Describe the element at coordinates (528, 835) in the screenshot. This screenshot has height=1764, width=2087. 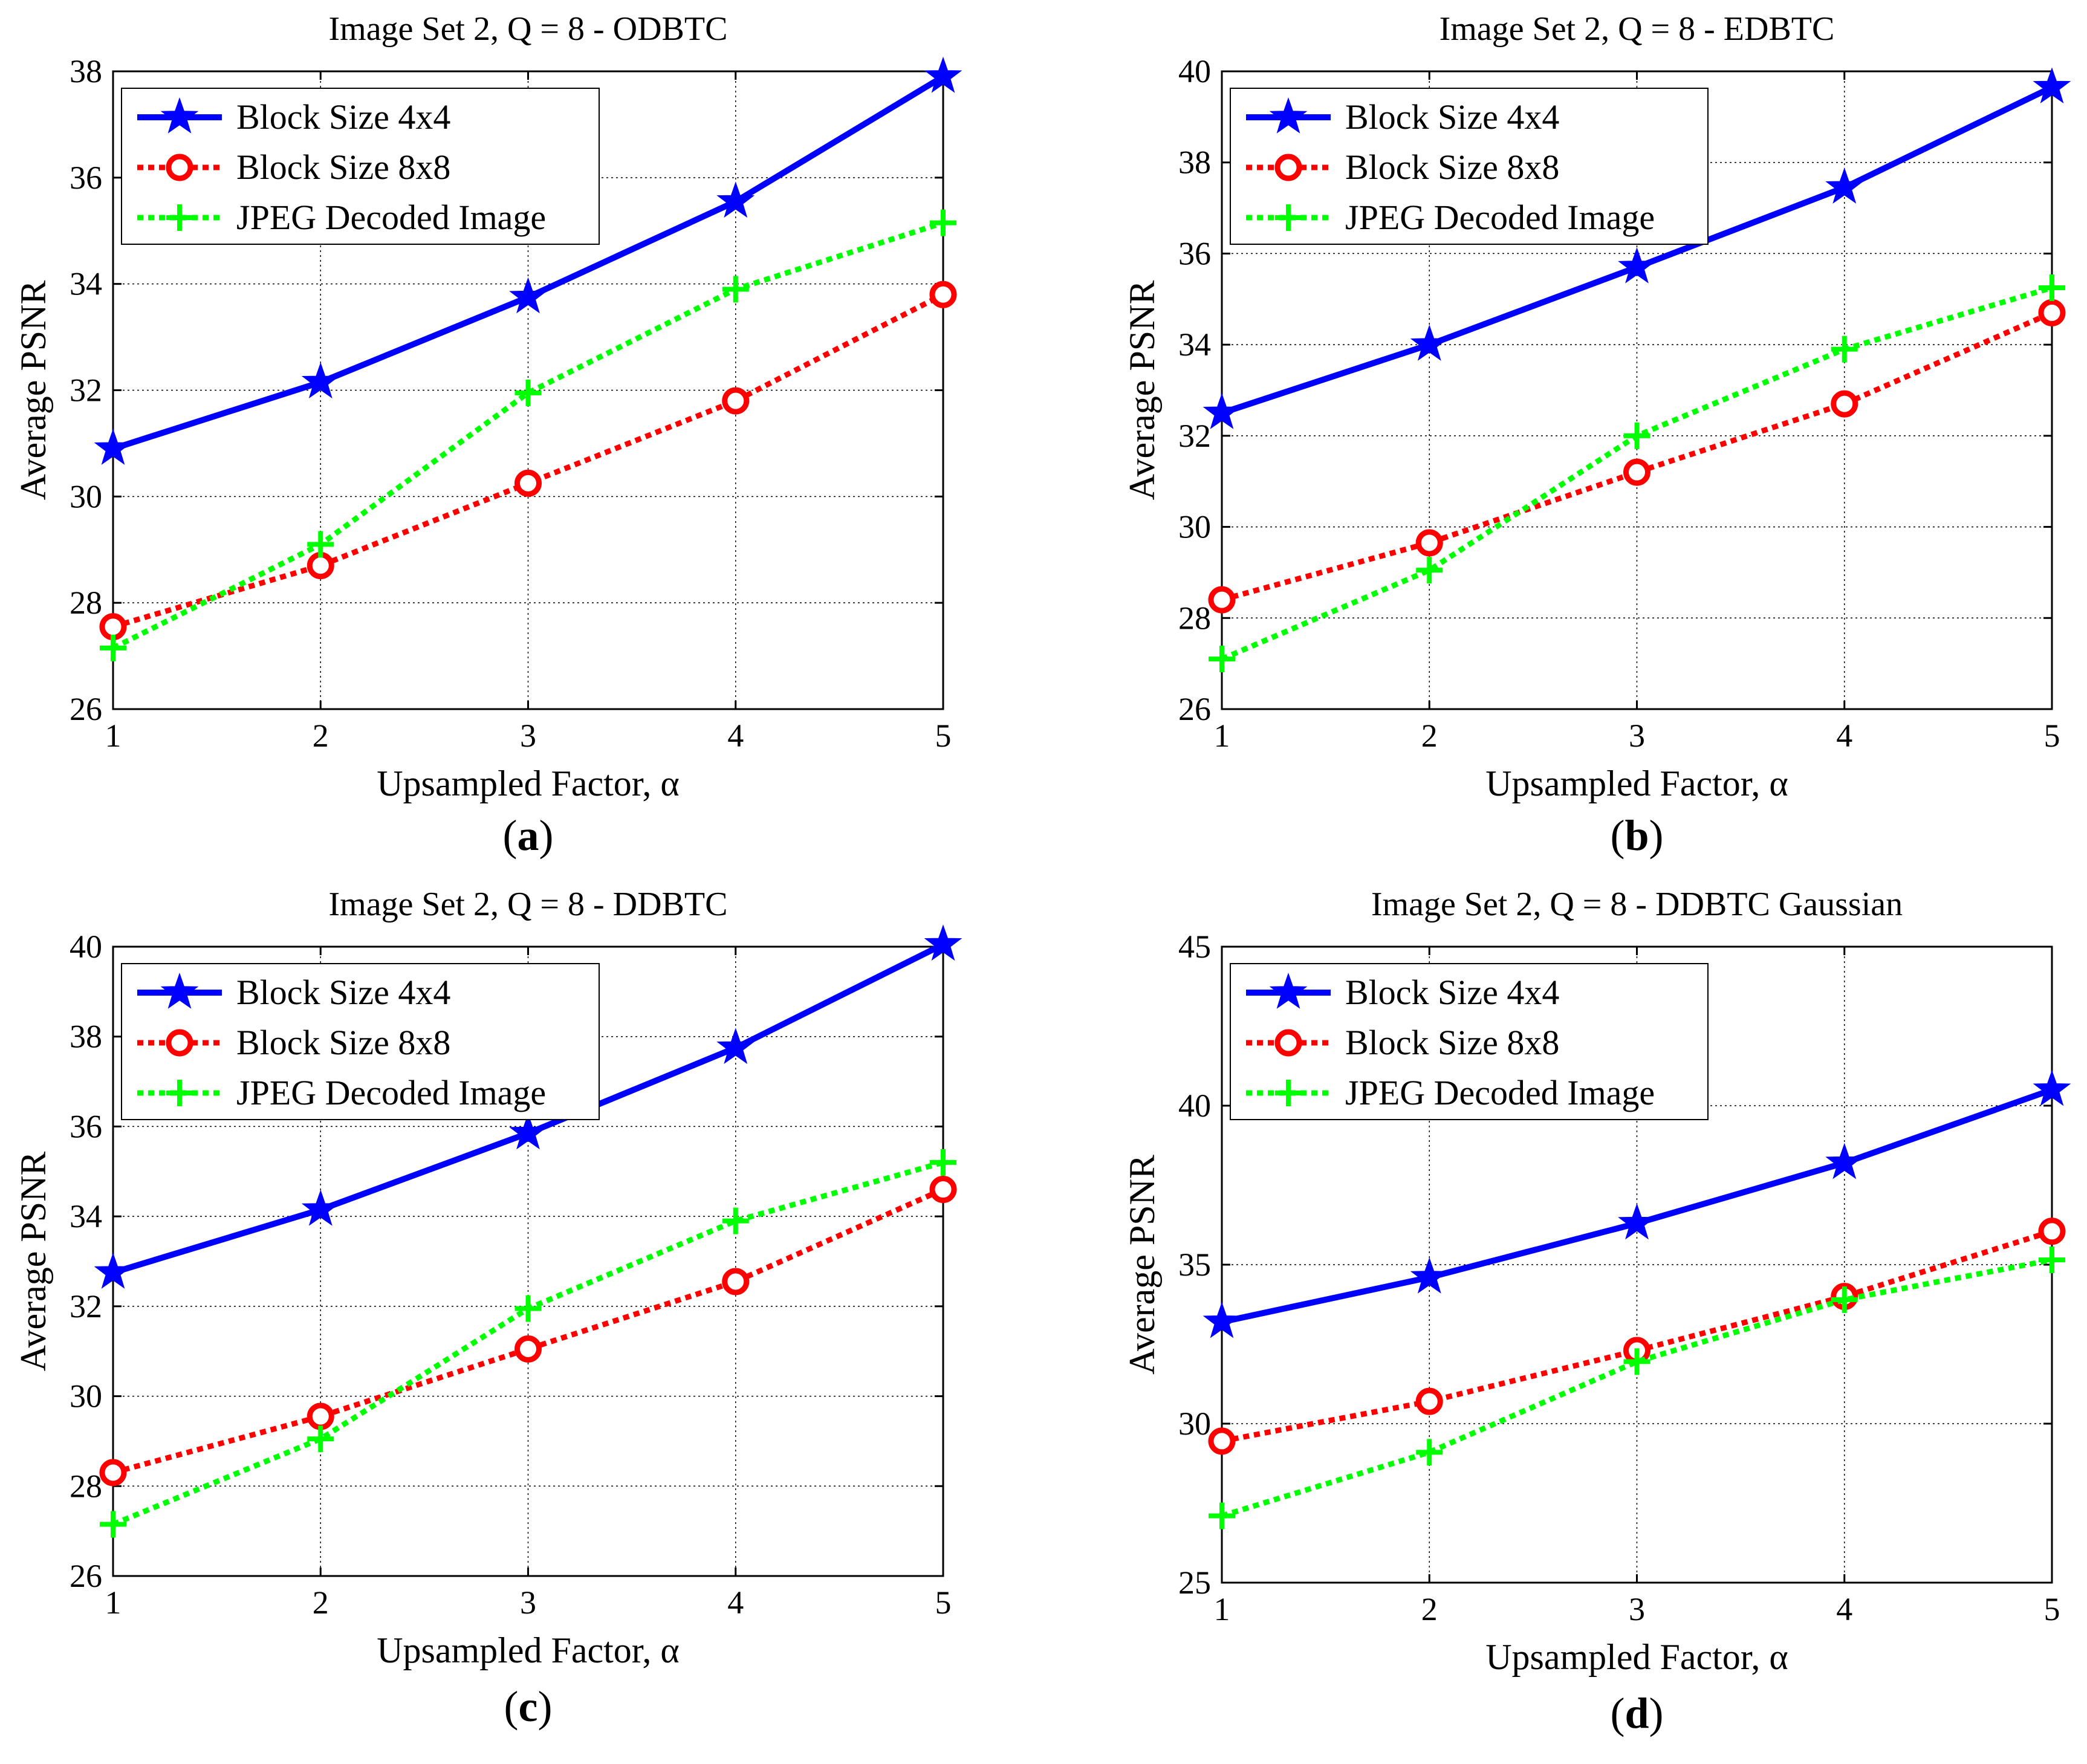
I see `panel-caption: (a)` at that location.